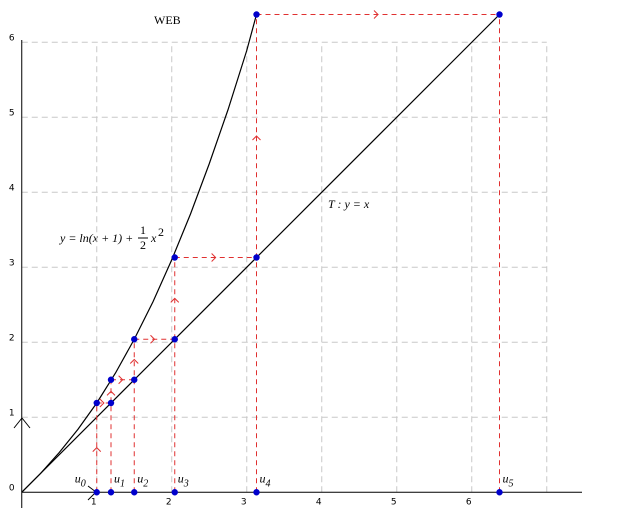 The height and width of the screenshot is (508, 628). I want to click on y-tick-label: 0, so click(12, 488).